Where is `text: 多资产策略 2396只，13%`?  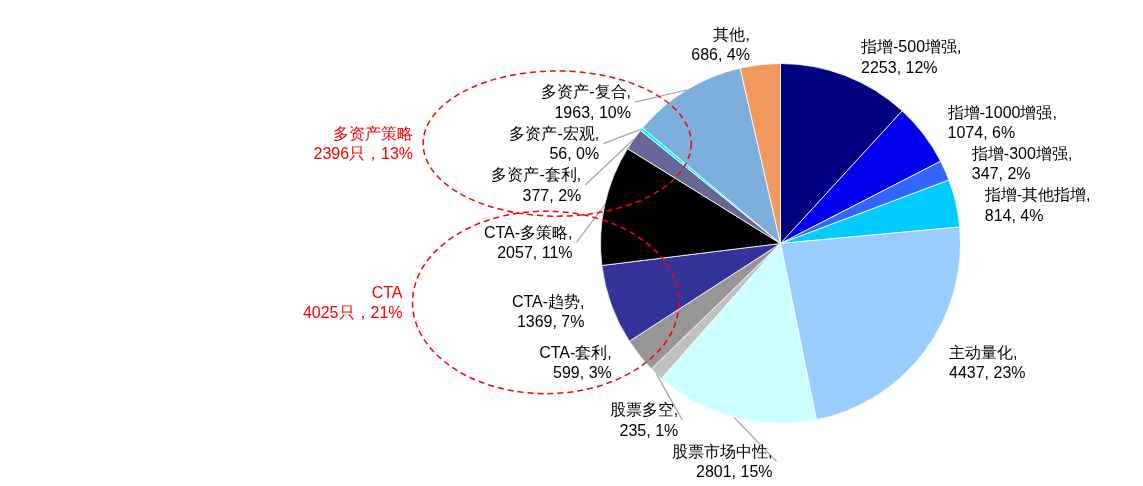 text: 多资产策略 2396只，13% is located at coordinates (363, 143).